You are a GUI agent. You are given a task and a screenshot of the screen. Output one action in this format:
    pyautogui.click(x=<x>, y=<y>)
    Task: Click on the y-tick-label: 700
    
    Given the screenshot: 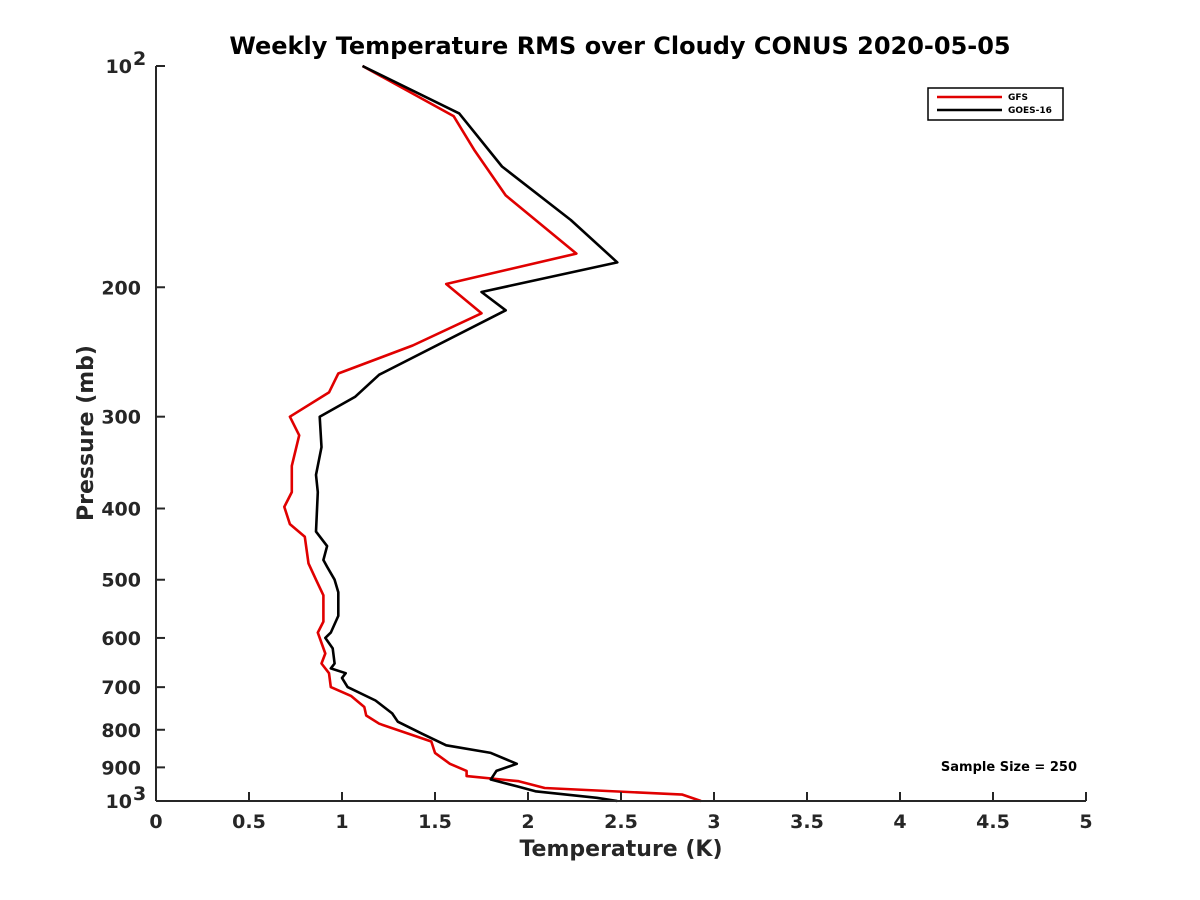 What is the action you would take?
    pyautogui.click(x=121, y=688)
    